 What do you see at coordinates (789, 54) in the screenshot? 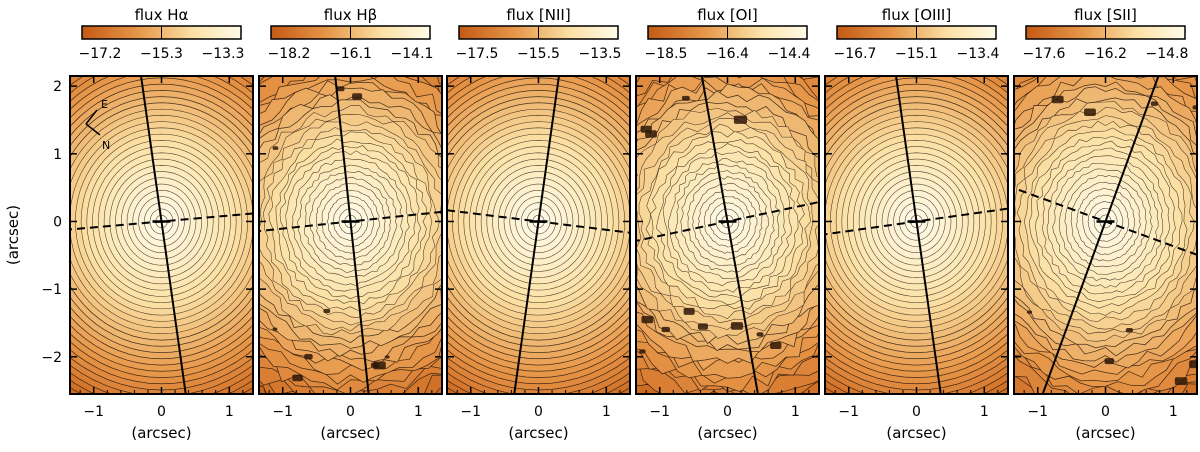
I see `colorbar-tick-label: −14.4` at bounding box center [789, 54].